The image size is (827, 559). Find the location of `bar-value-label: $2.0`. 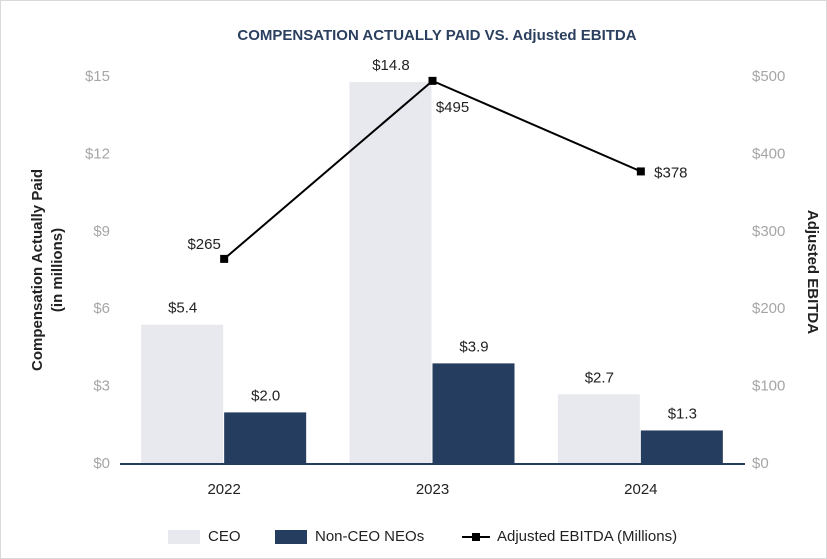

bar-value-label: $2.0 is located at coordinates (265, 395).